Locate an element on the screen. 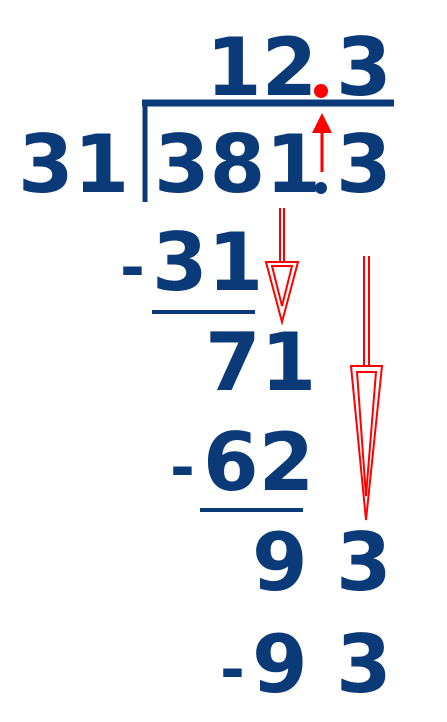  step-1-minus: - is located at coordinates (132, 268).